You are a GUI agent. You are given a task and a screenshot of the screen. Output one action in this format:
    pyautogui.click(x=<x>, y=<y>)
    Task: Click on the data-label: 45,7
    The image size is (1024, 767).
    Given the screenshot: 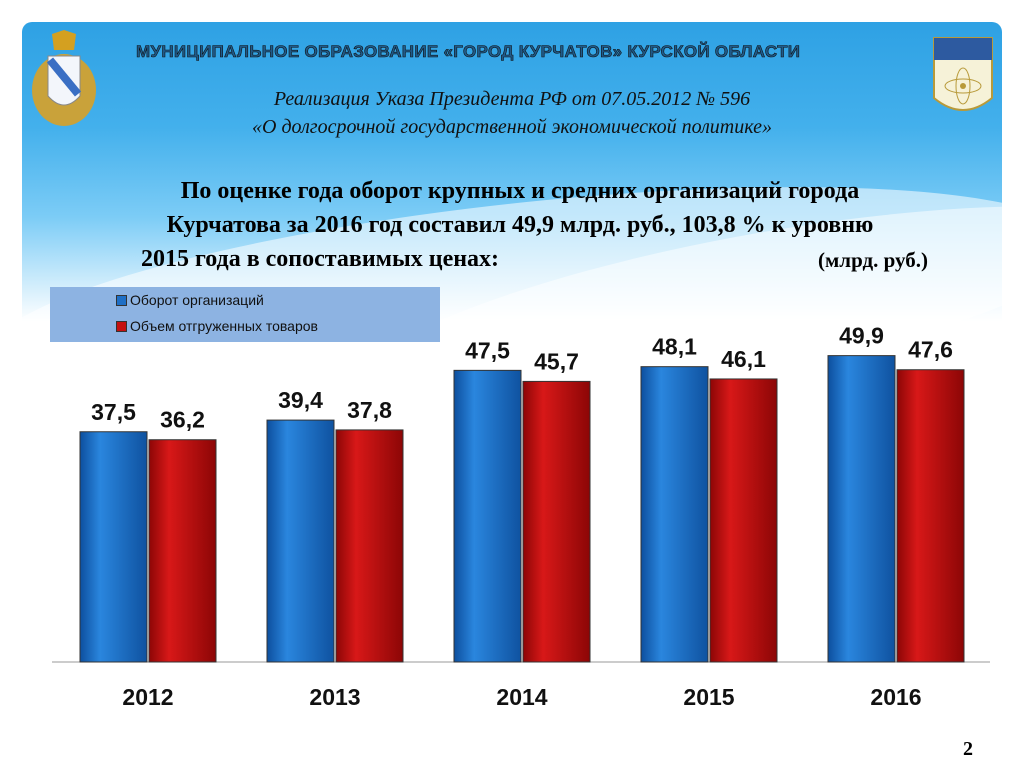 What is the action you would take?
    pyautogui.click(x=556, y=361)
    